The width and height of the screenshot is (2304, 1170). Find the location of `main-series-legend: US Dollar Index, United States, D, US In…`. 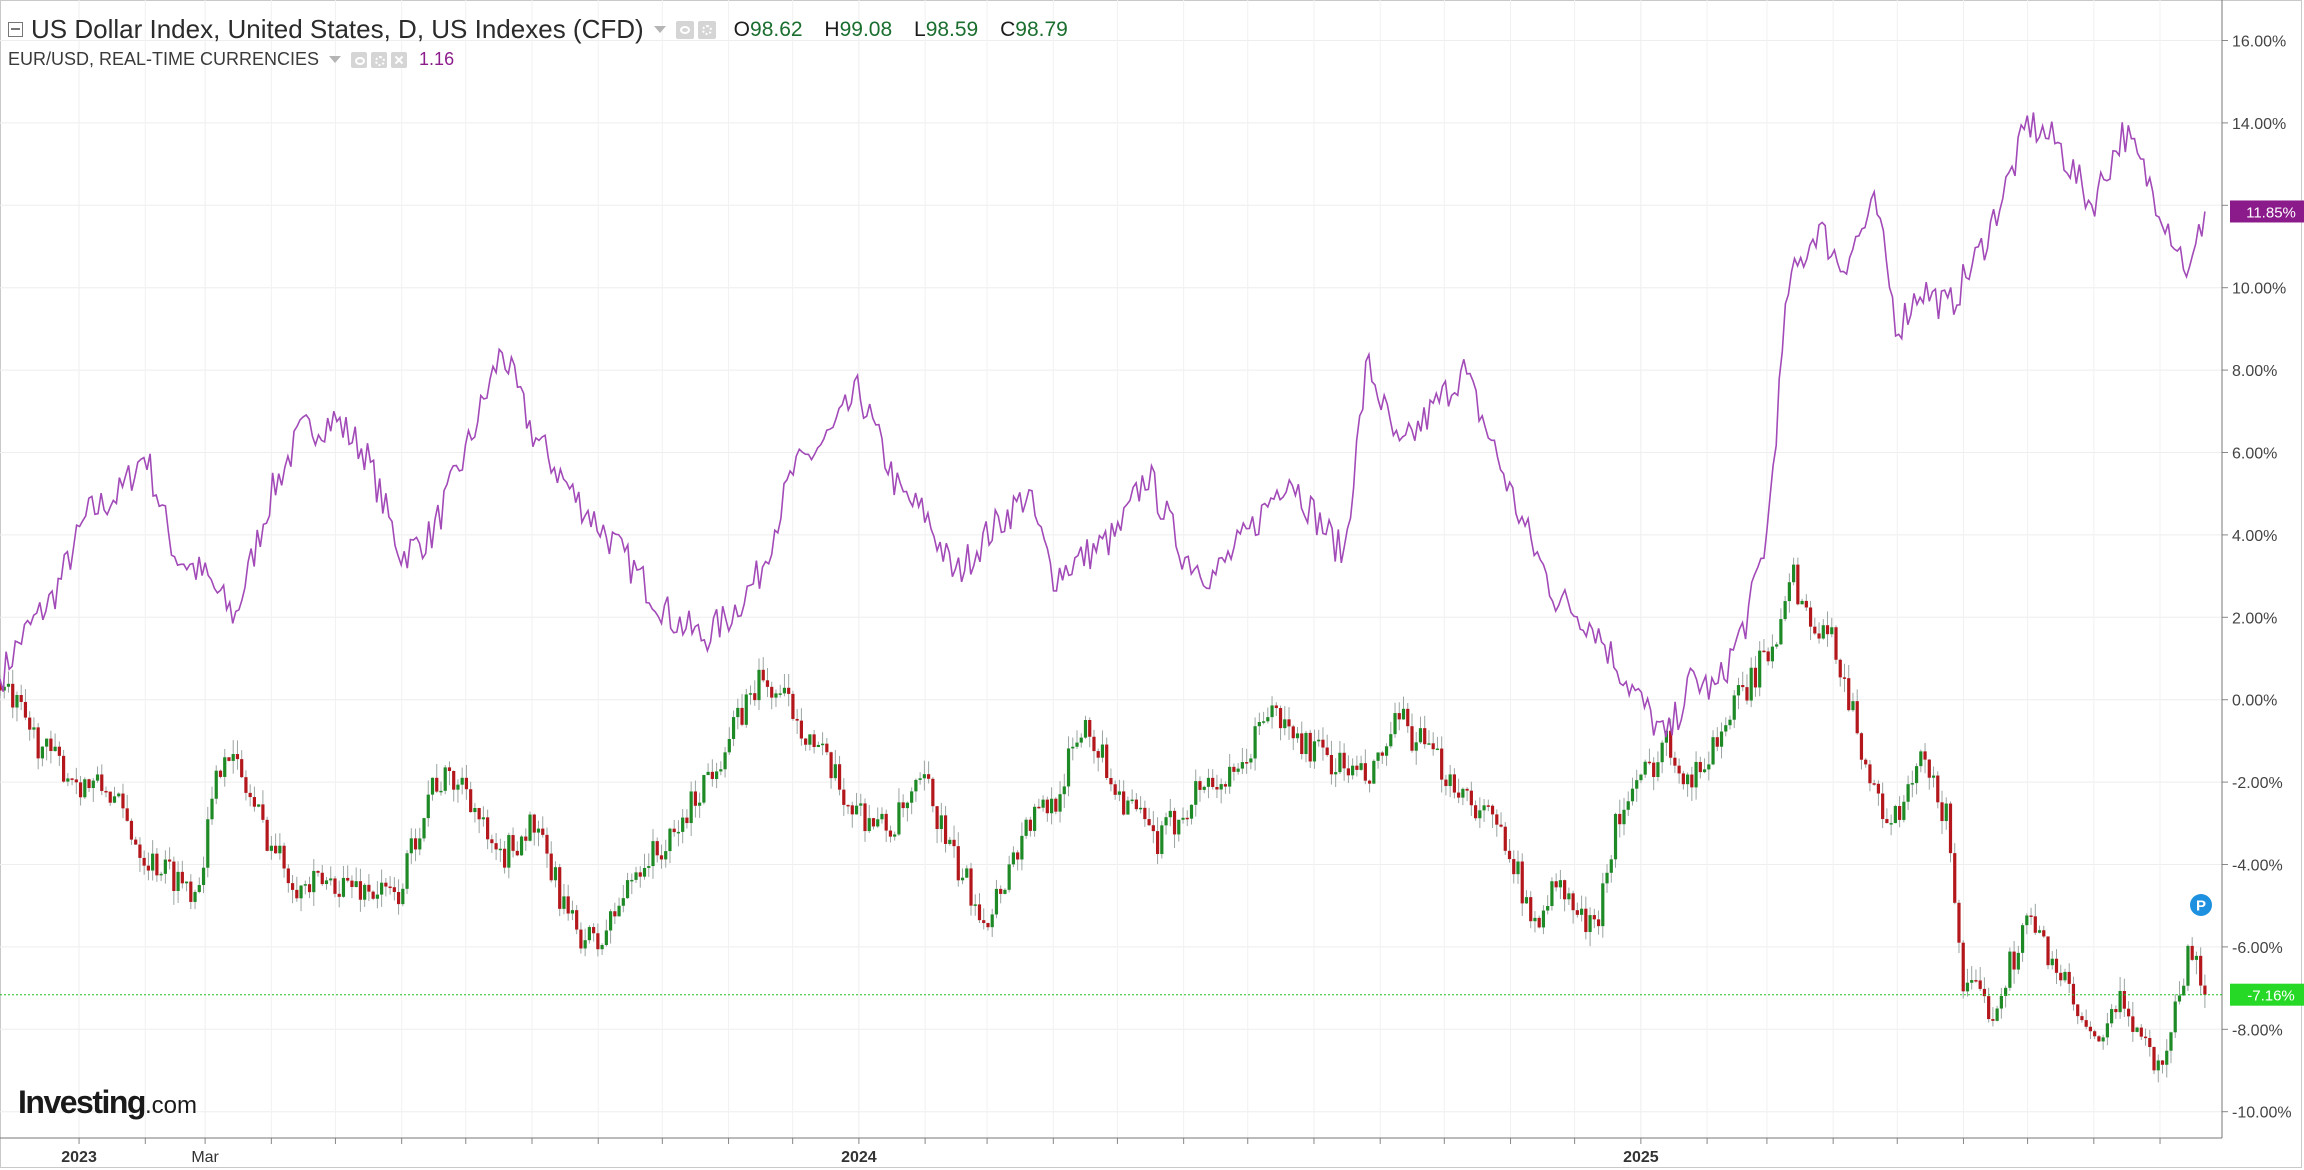

main-series-legend: US Dollar Index, United States, D, US In… is located at coordinates (546, 29).